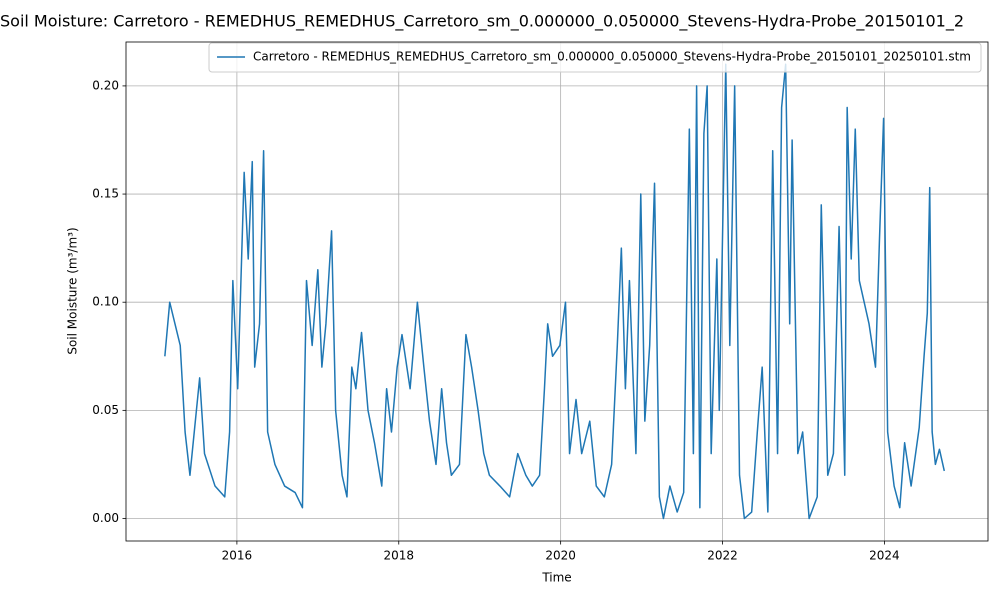 This screenshot has height=600, width=1000. What do you see at coordinates (105, 85) in the screenshot?
I see `y-tick-label: 0.20` at bounding box center [105, 85].